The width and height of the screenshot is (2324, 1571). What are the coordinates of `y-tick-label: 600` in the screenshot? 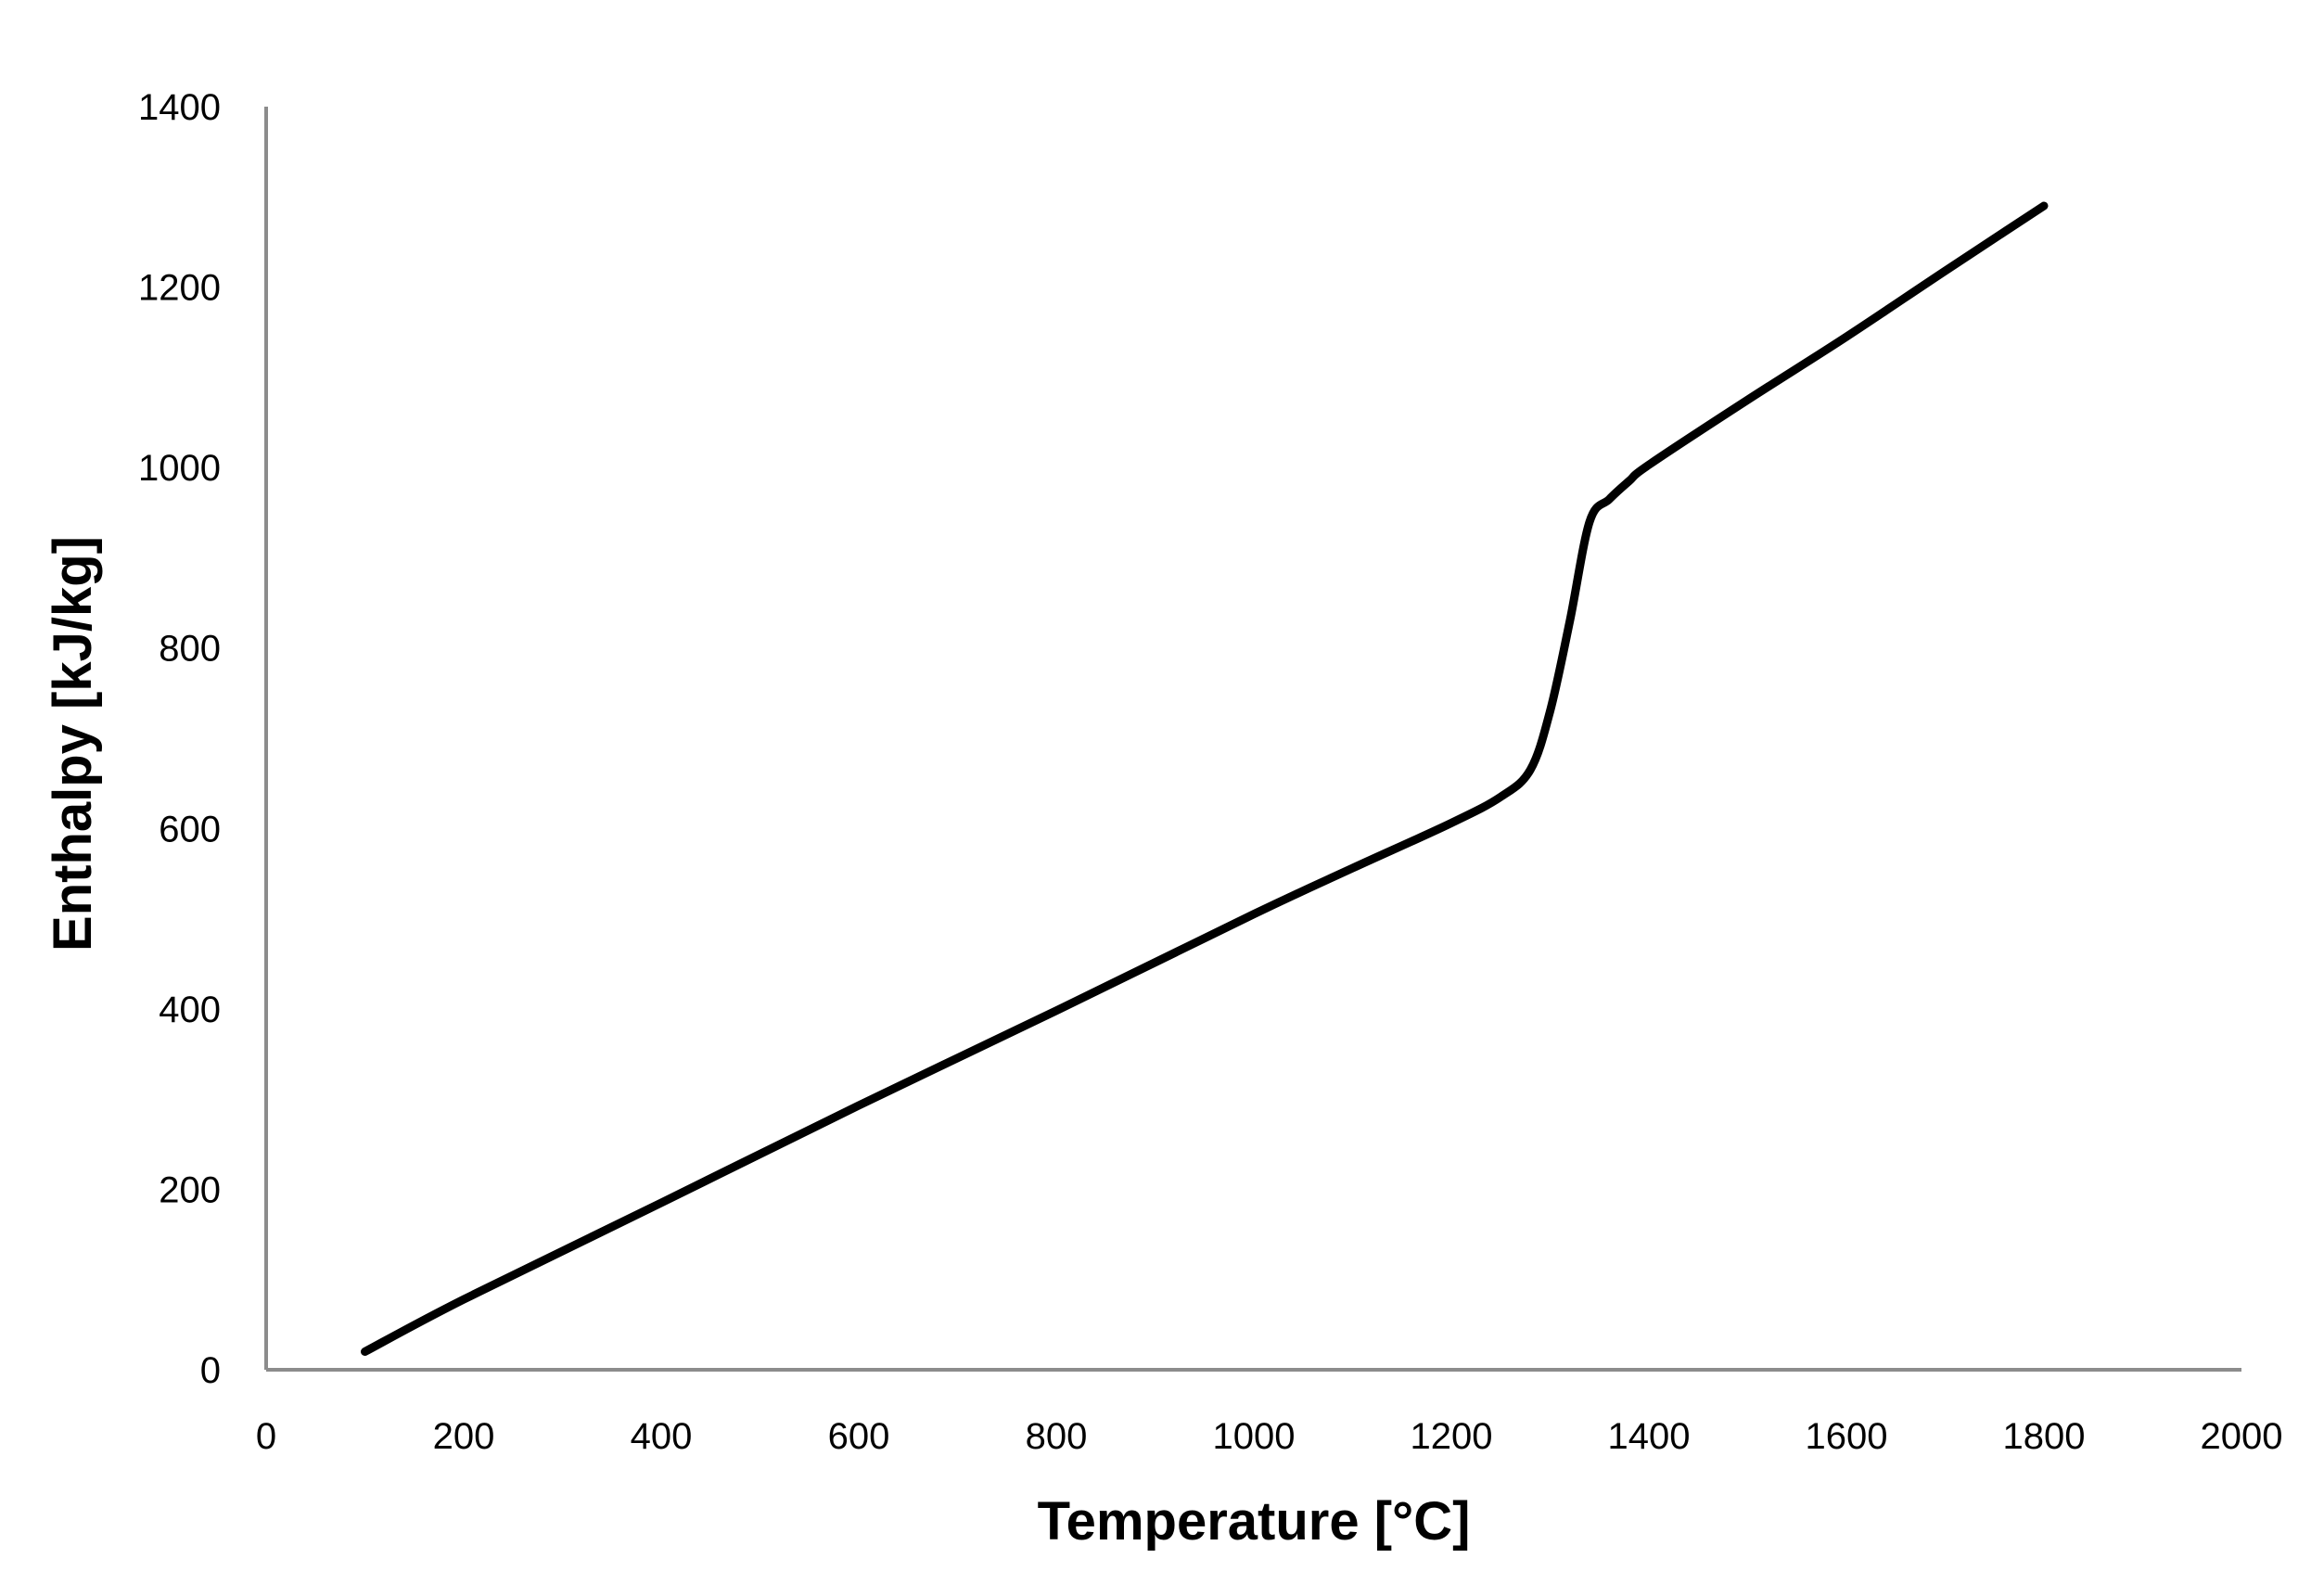 It's located at (190, 829).